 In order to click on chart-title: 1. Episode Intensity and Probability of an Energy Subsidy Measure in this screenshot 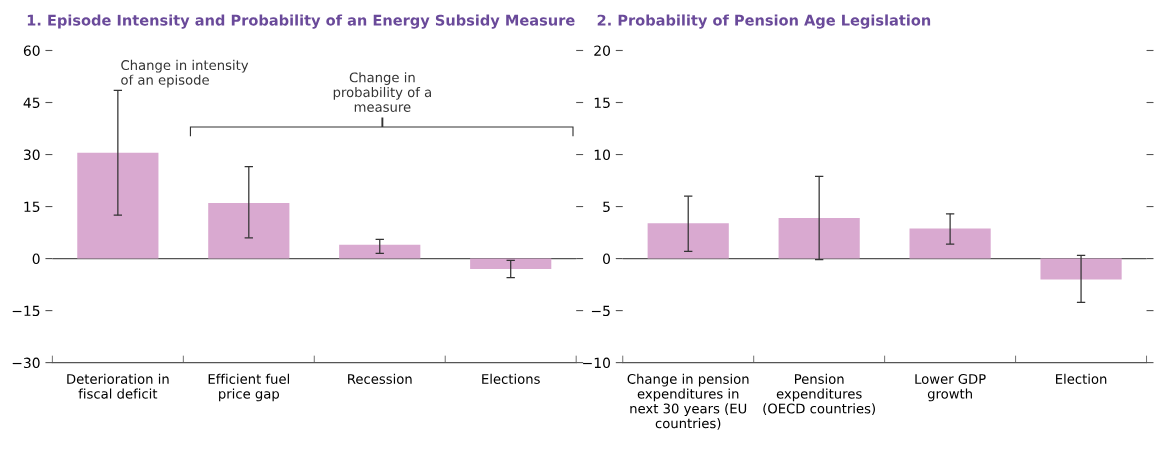, I will do `click(301, 21)`.